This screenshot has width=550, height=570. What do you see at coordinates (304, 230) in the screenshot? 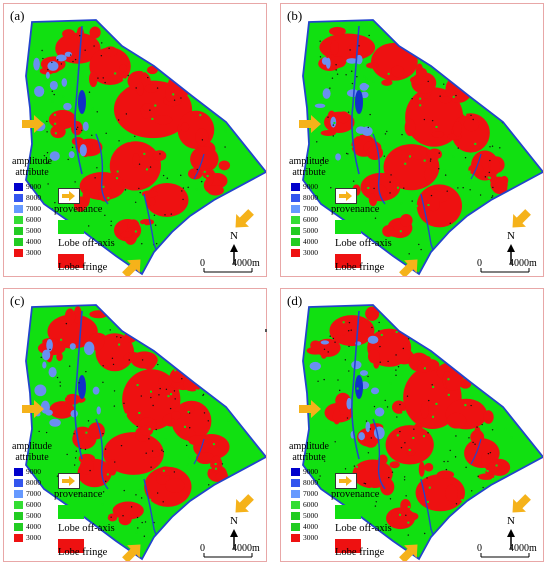
I see `legend-level-row: 5000` at bounding box center [304, 230].